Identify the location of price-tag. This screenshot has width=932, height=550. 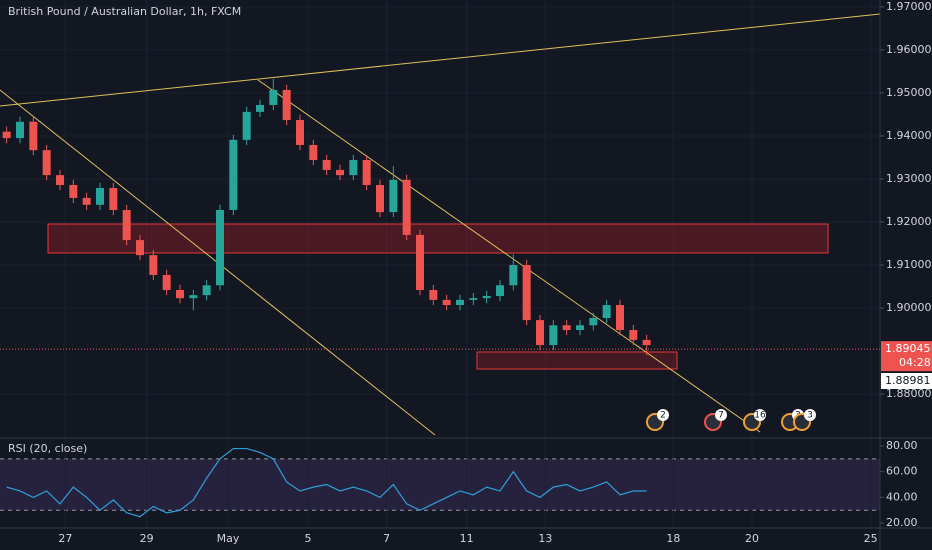
(906, 356).